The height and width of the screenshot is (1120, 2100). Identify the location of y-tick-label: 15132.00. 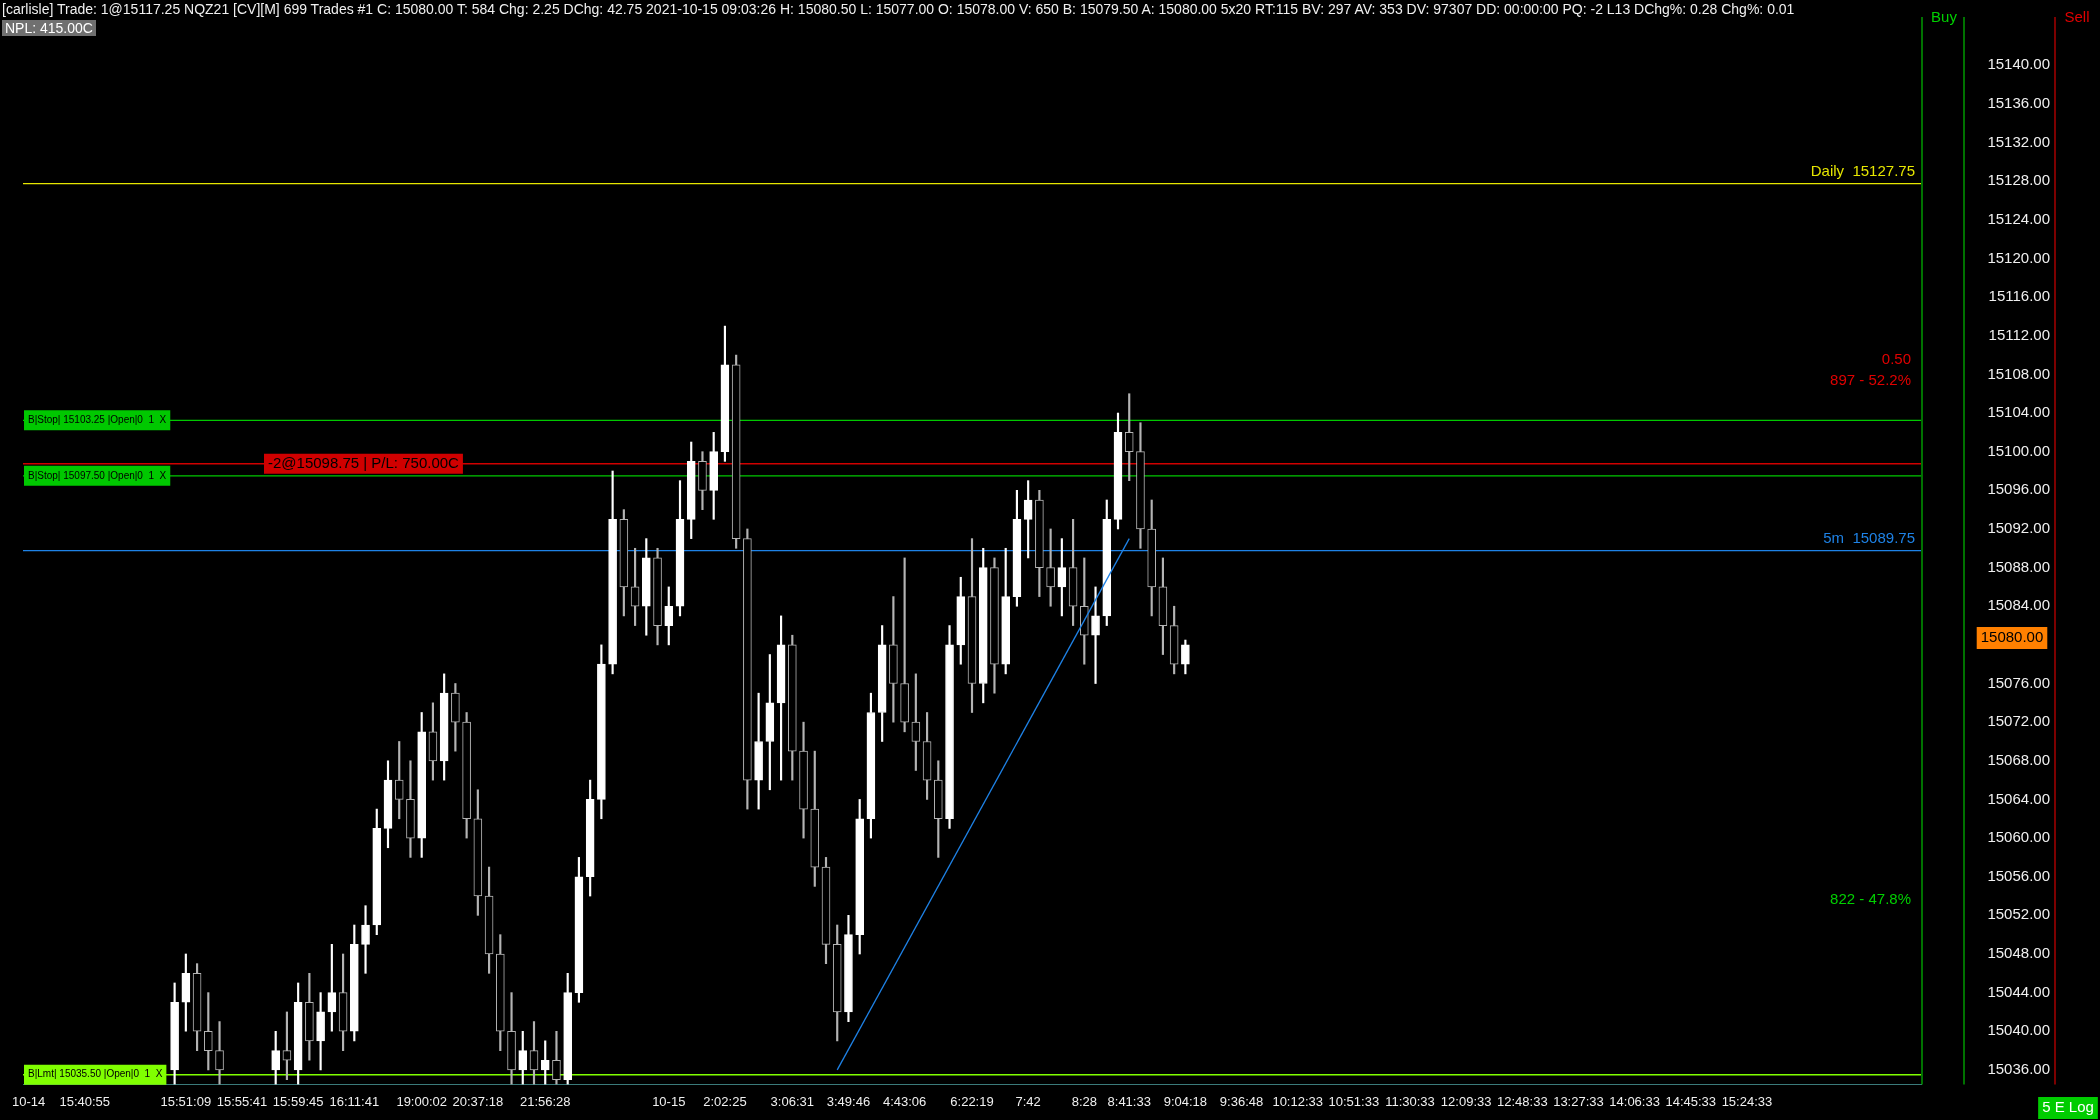
(2018, 141).